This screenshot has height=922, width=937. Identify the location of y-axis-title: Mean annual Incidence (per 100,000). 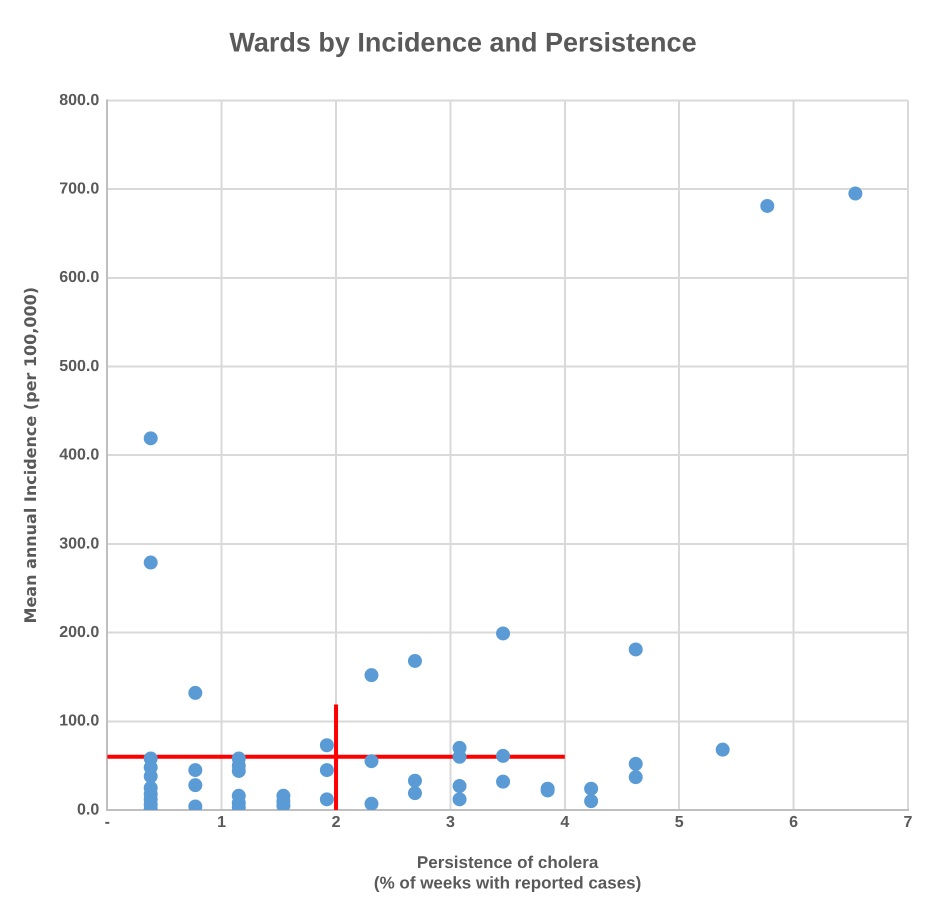
(30, 455).